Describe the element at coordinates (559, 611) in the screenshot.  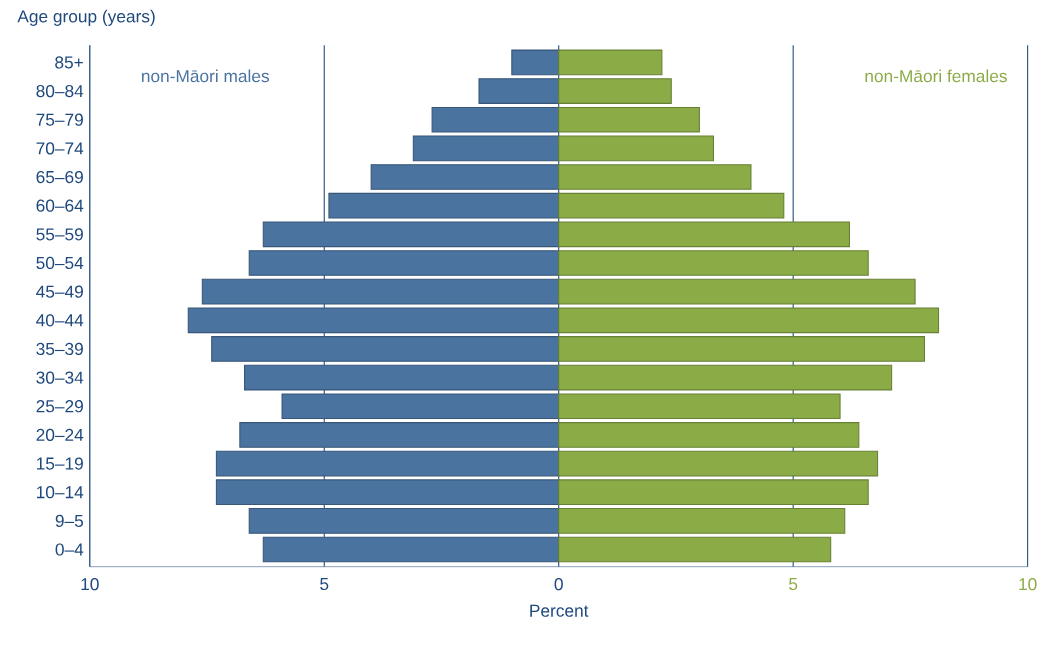
I see `x-axis-title: Percent` at that location.